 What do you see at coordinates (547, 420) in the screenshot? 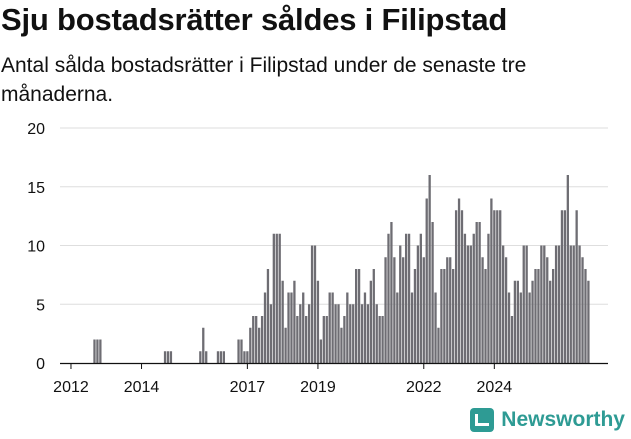
I see `newsworthy-logo: Newsworthy` at bounding box center [547, 420].